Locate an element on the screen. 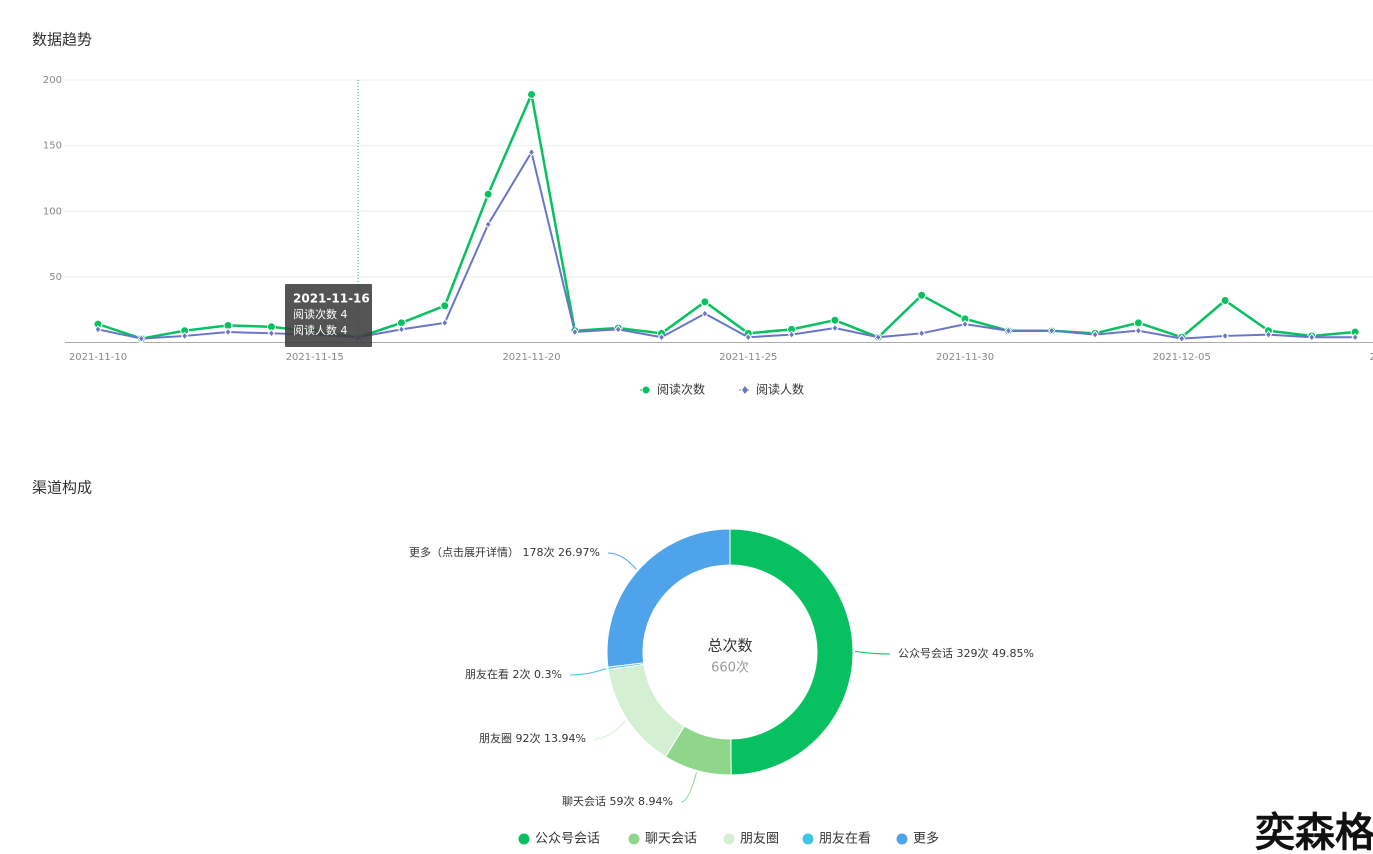  tooltip-box is located at coordinates (328, 315).